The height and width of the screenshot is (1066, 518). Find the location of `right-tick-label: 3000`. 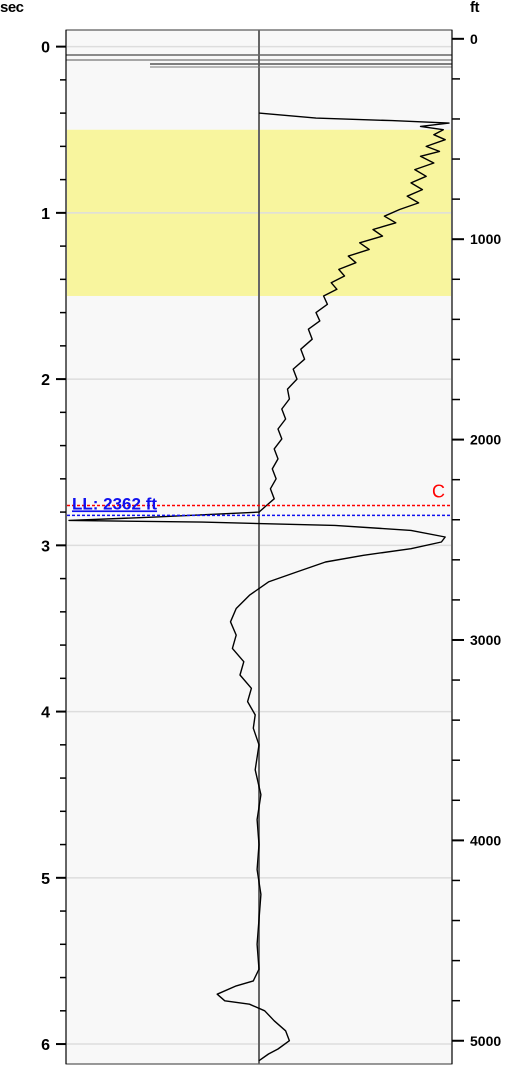

right-tick-label: 3000 is located at coordinates (485, 640).